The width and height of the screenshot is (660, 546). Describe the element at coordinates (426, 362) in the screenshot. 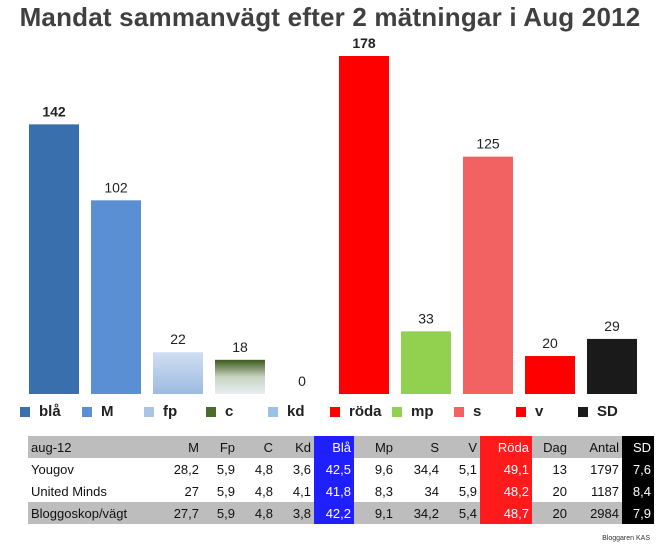

I see `bar-mp` at that location.